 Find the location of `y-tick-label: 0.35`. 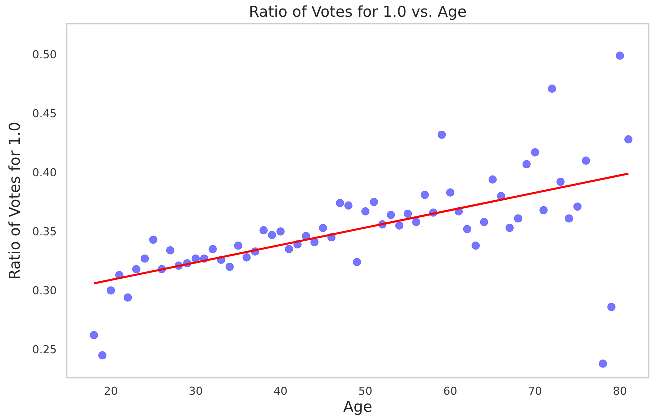

y-tick-label: 0.35 is located at coordinates (44, 232).